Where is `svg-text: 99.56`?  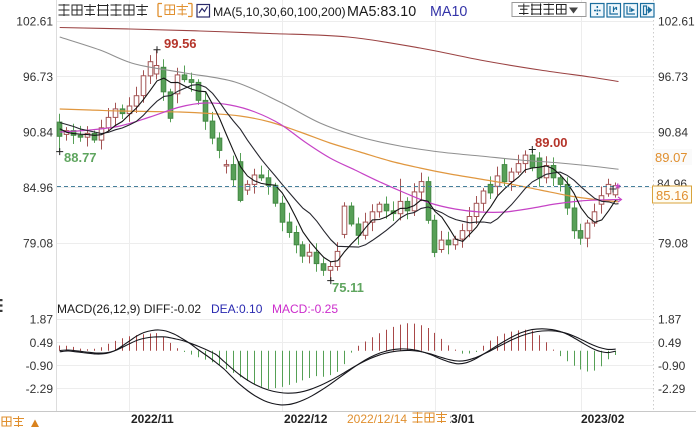
svg-text: 99.56 is located at coordinates (180, 43).